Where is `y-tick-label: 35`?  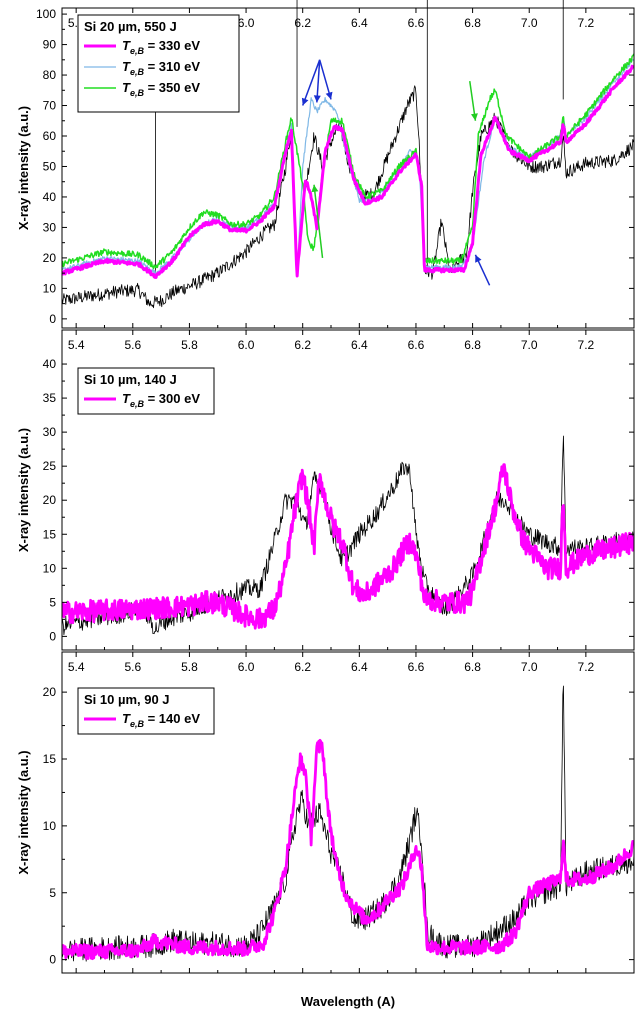 y-tick-label: 35 is located at coordinates (50, 398).